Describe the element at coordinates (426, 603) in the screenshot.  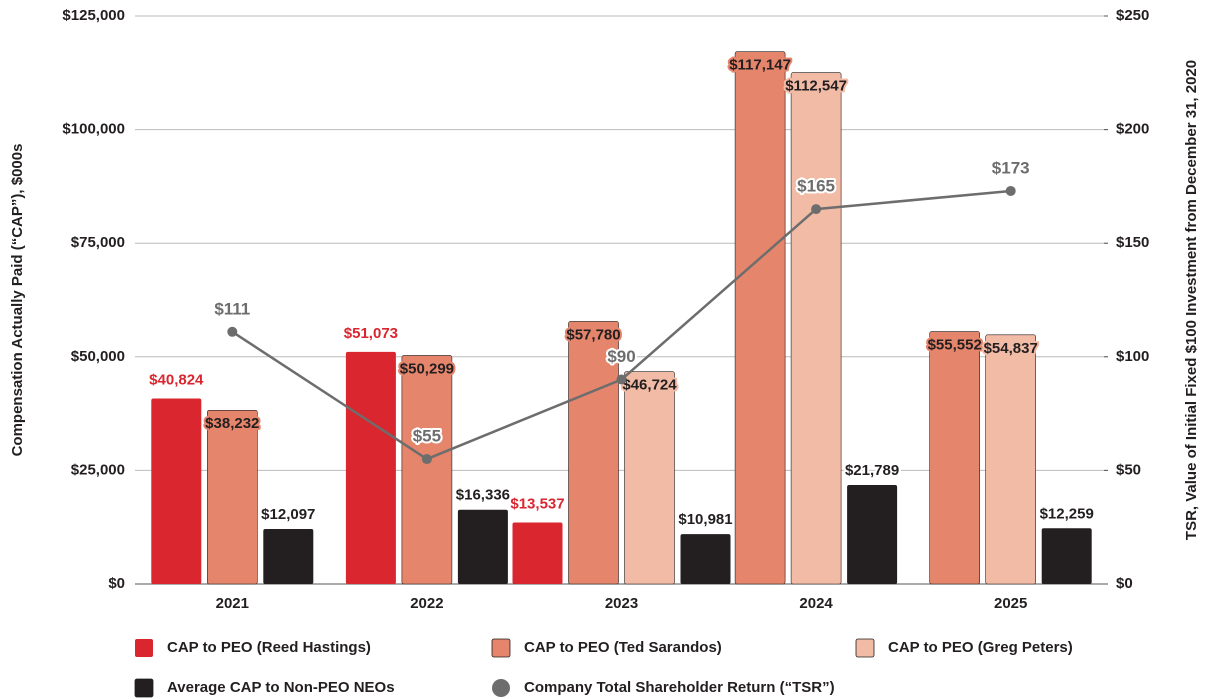
I see `x-tick-label: 2022` at that location.